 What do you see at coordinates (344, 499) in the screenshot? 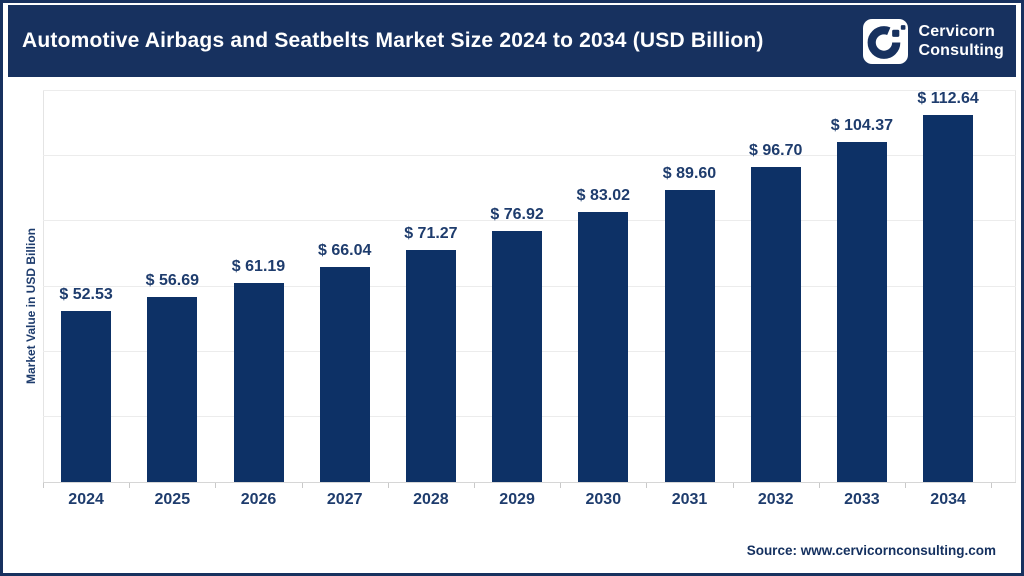
I see `x-axis-label: 2027` at bounding box center [344, 499].